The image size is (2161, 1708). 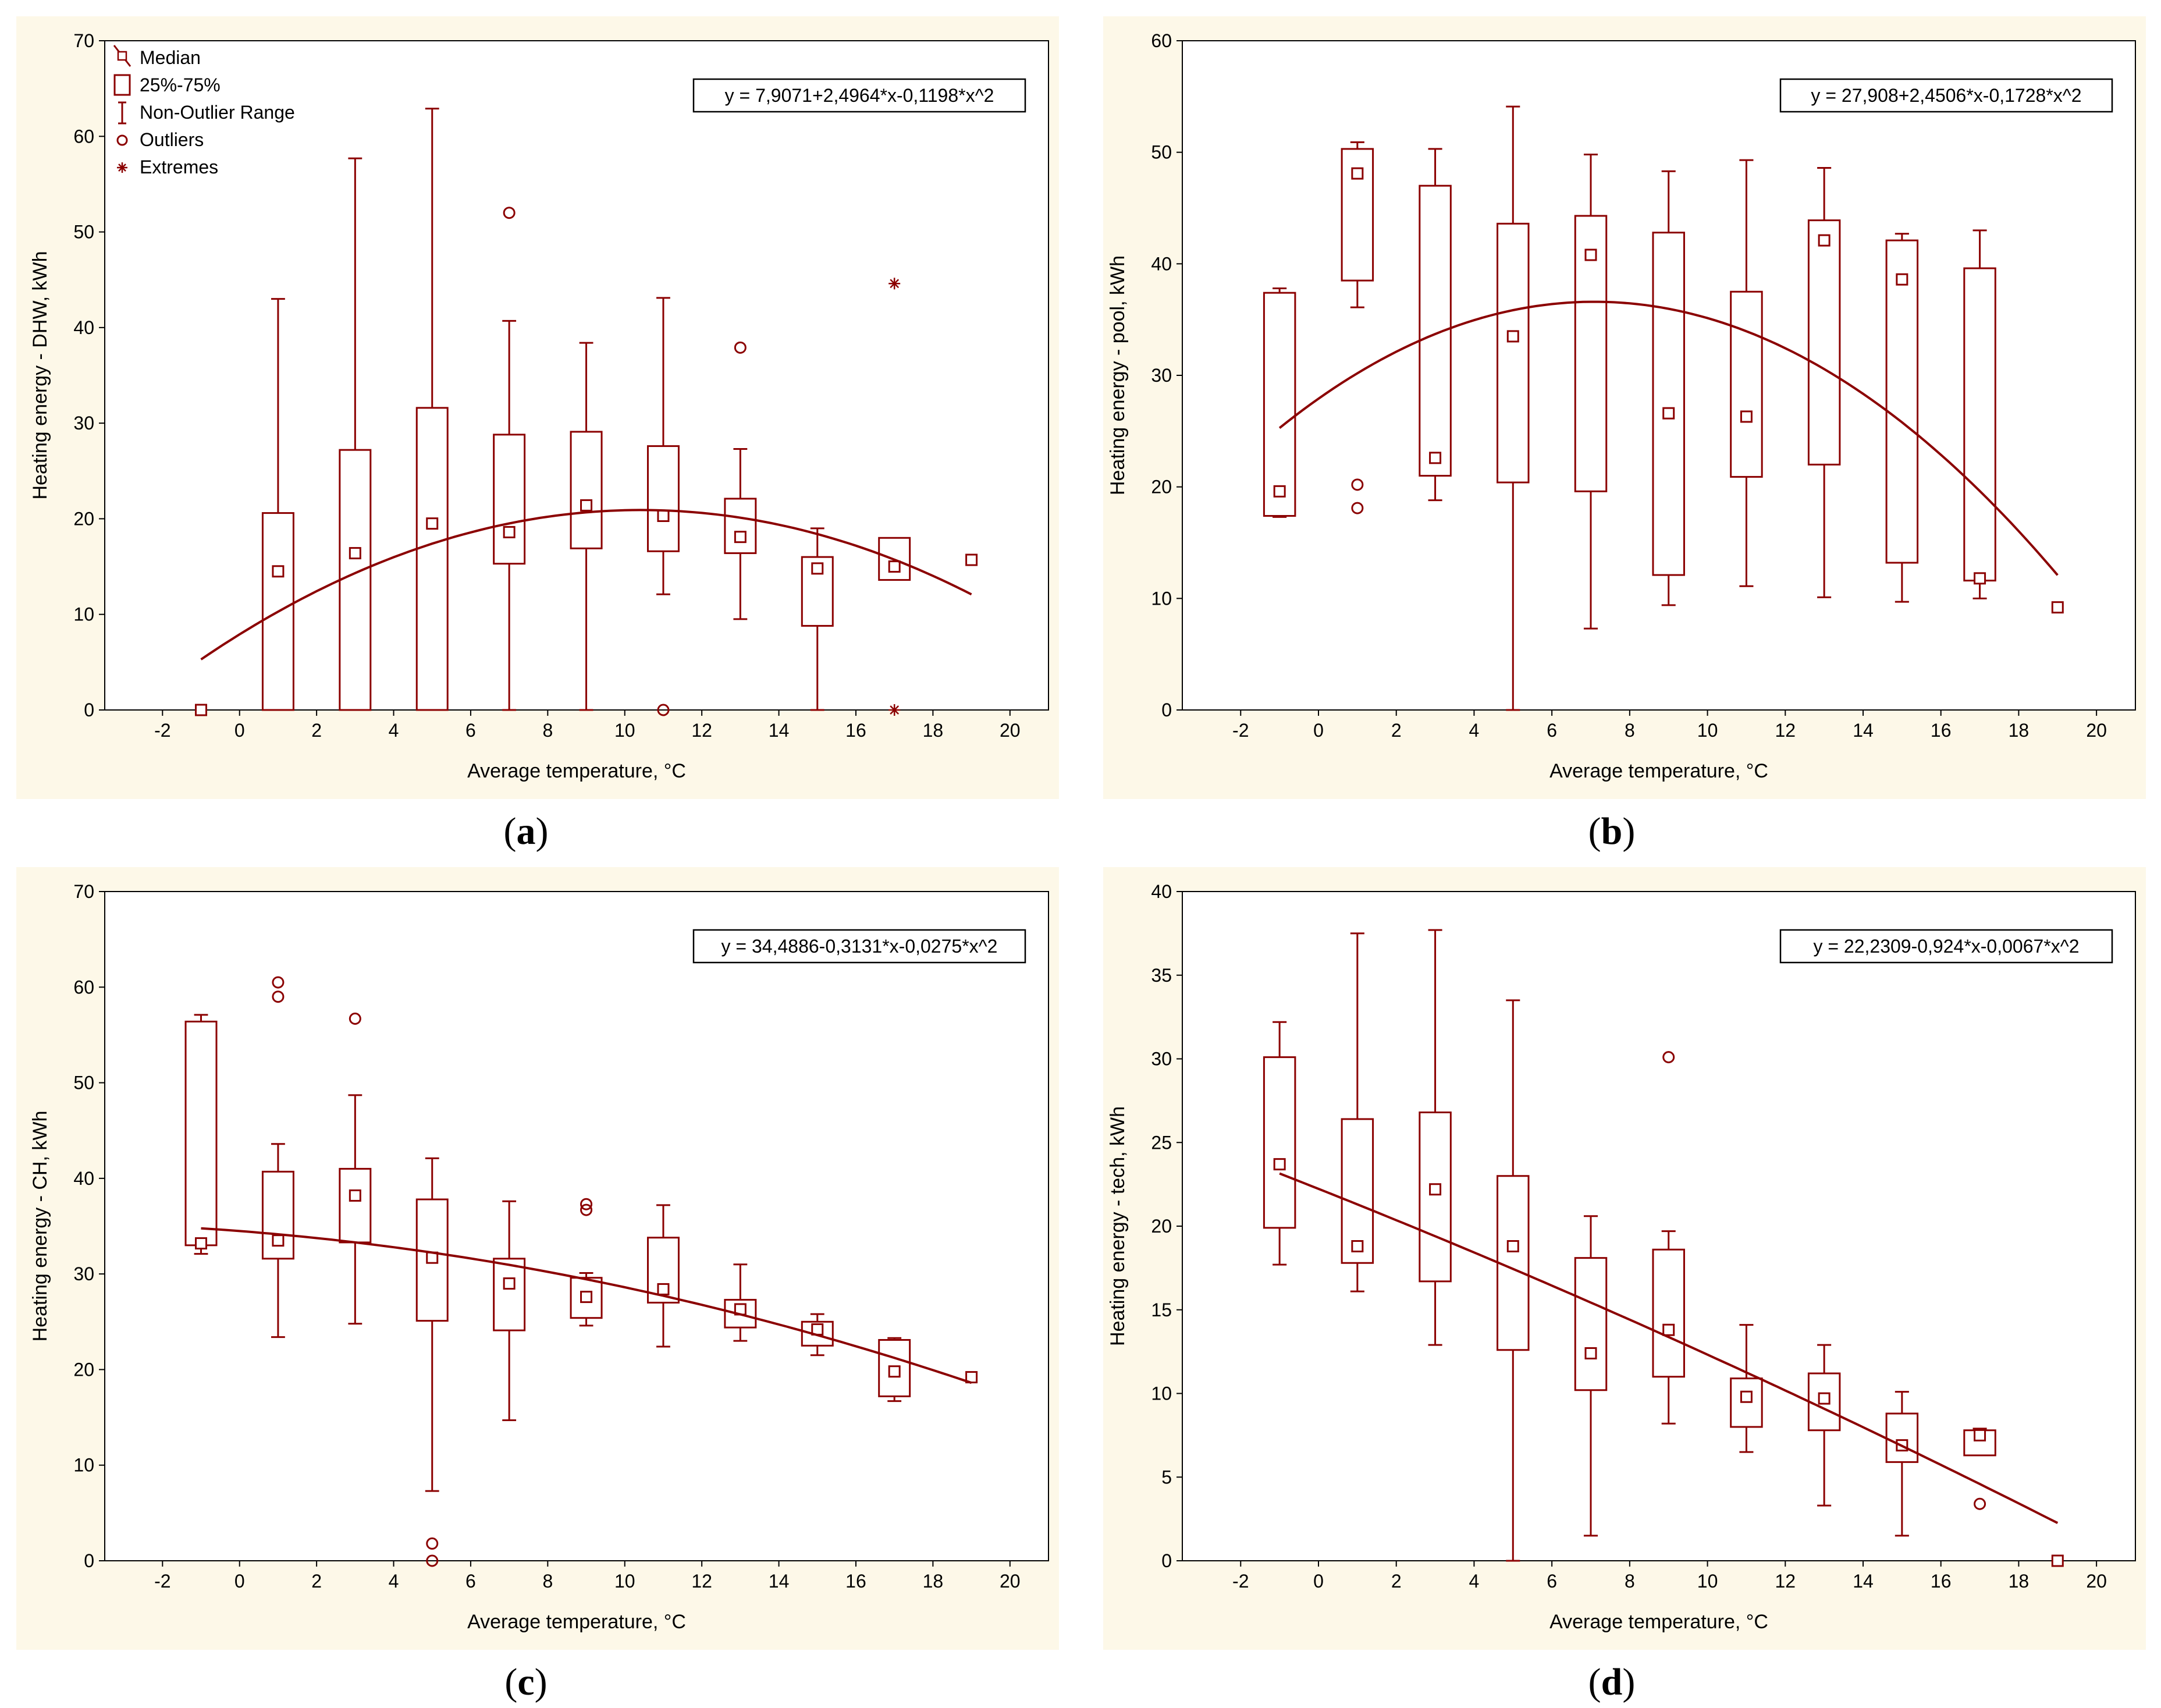 I want to click on equation-box, so click(x=859, y=95).